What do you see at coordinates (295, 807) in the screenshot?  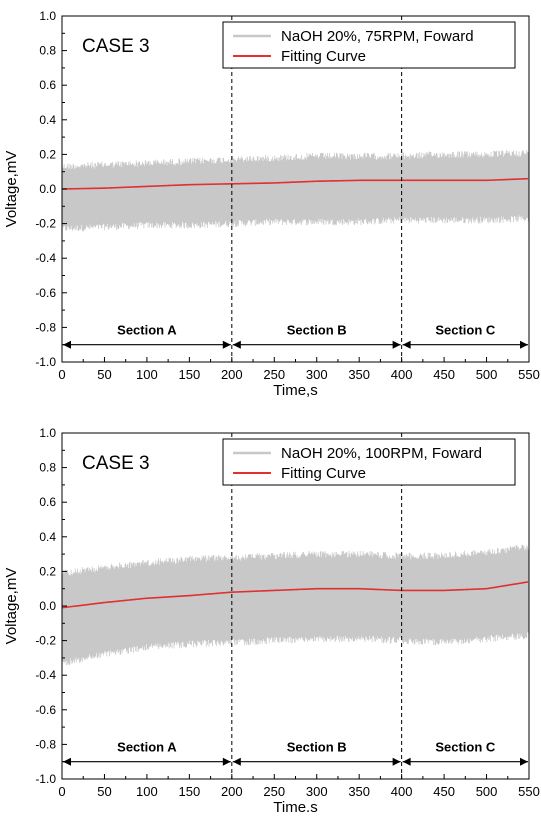 I see `x-axis-title: Time.s` at bounding box center [295, 807].